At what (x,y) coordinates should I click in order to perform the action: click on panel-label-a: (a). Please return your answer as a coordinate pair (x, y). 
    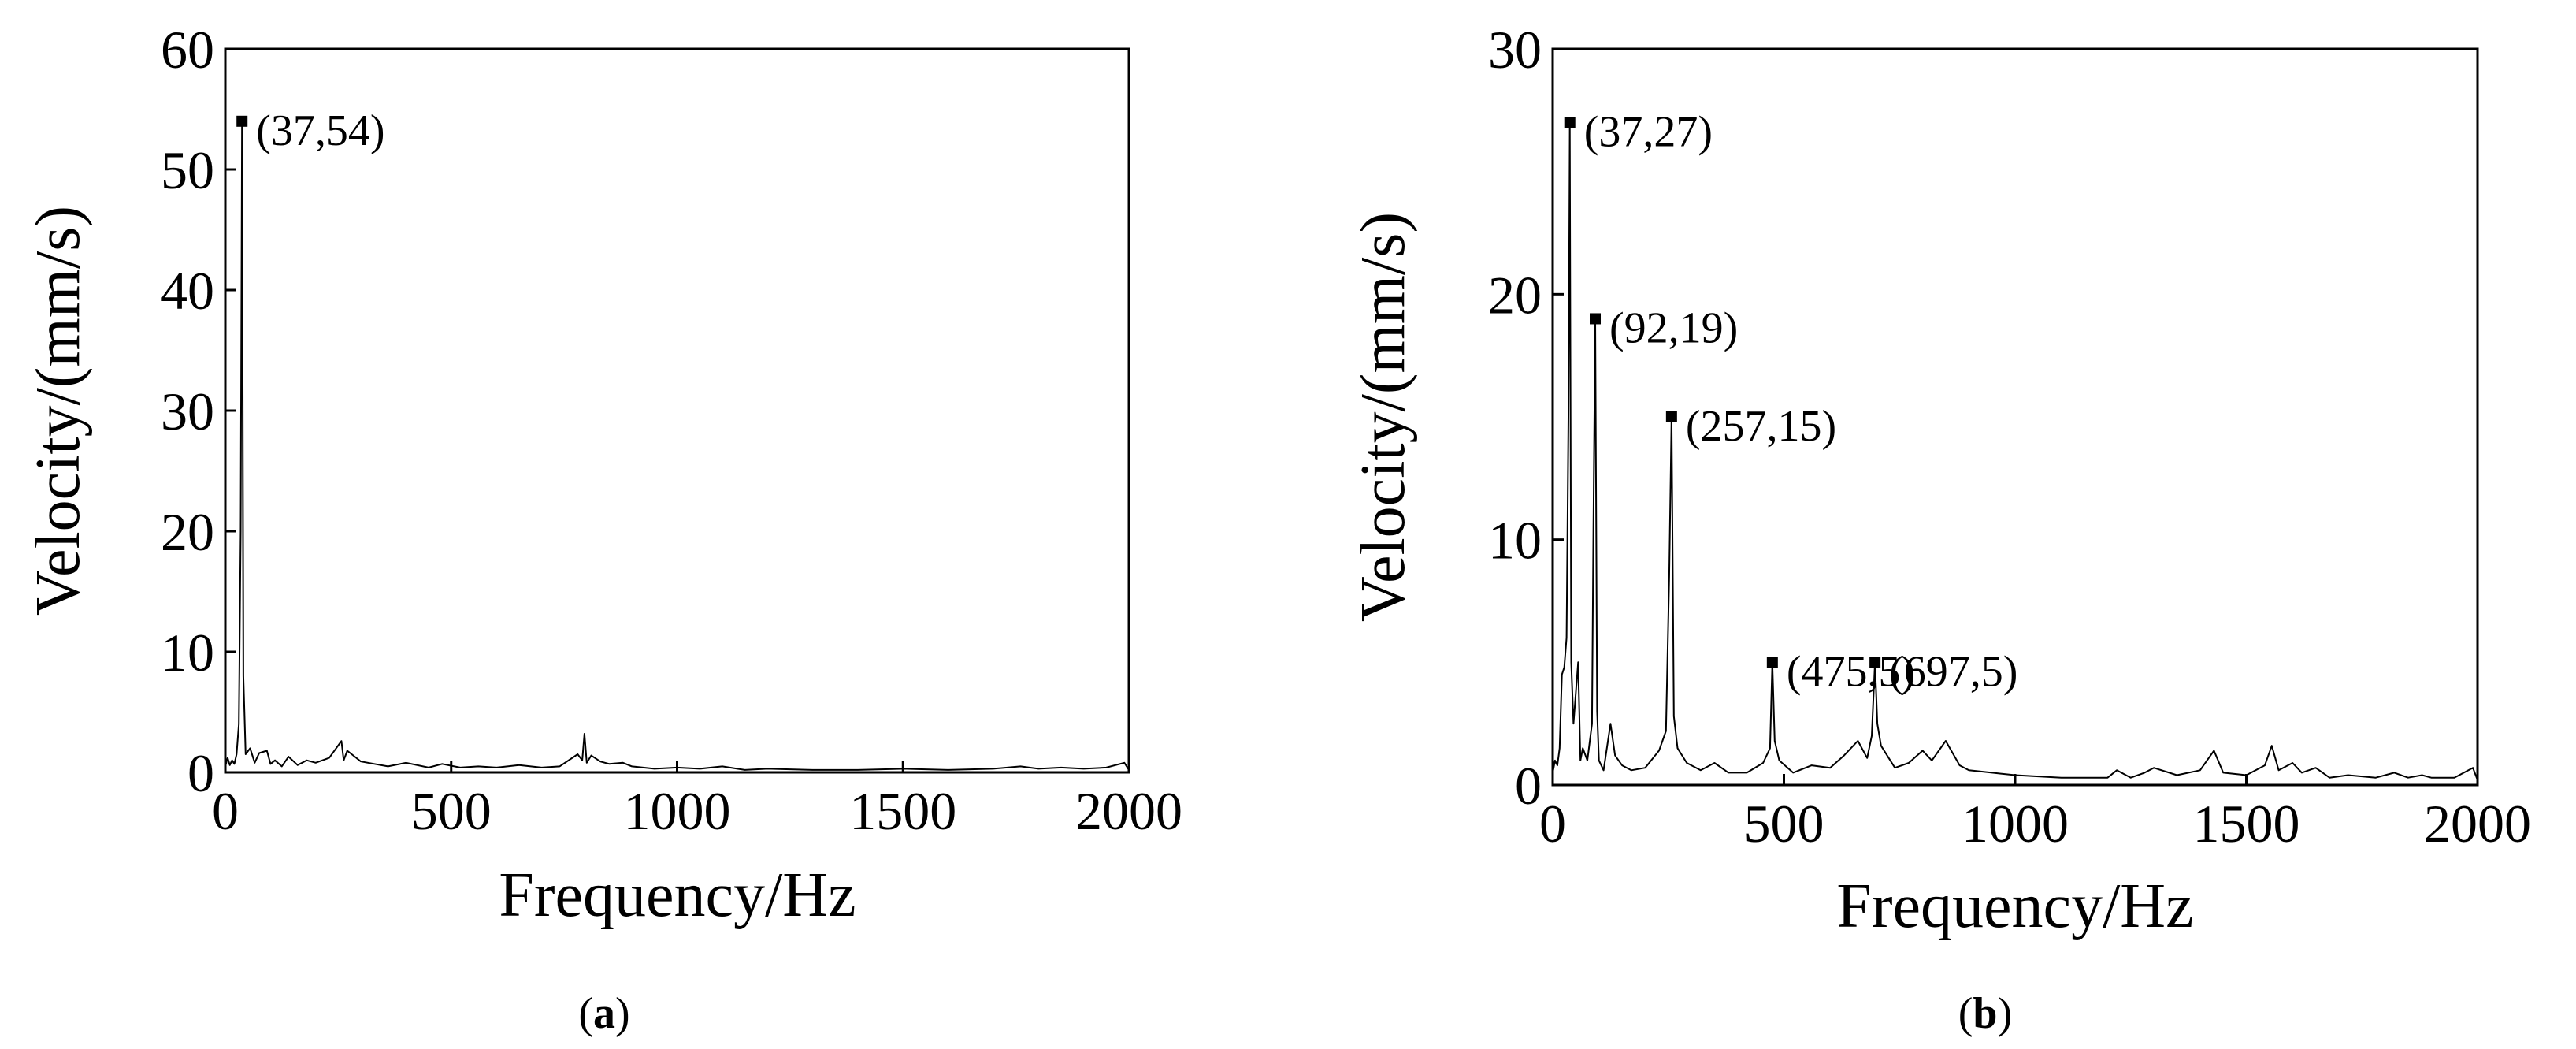
    Looking at the image, I should click on (603, 1014).